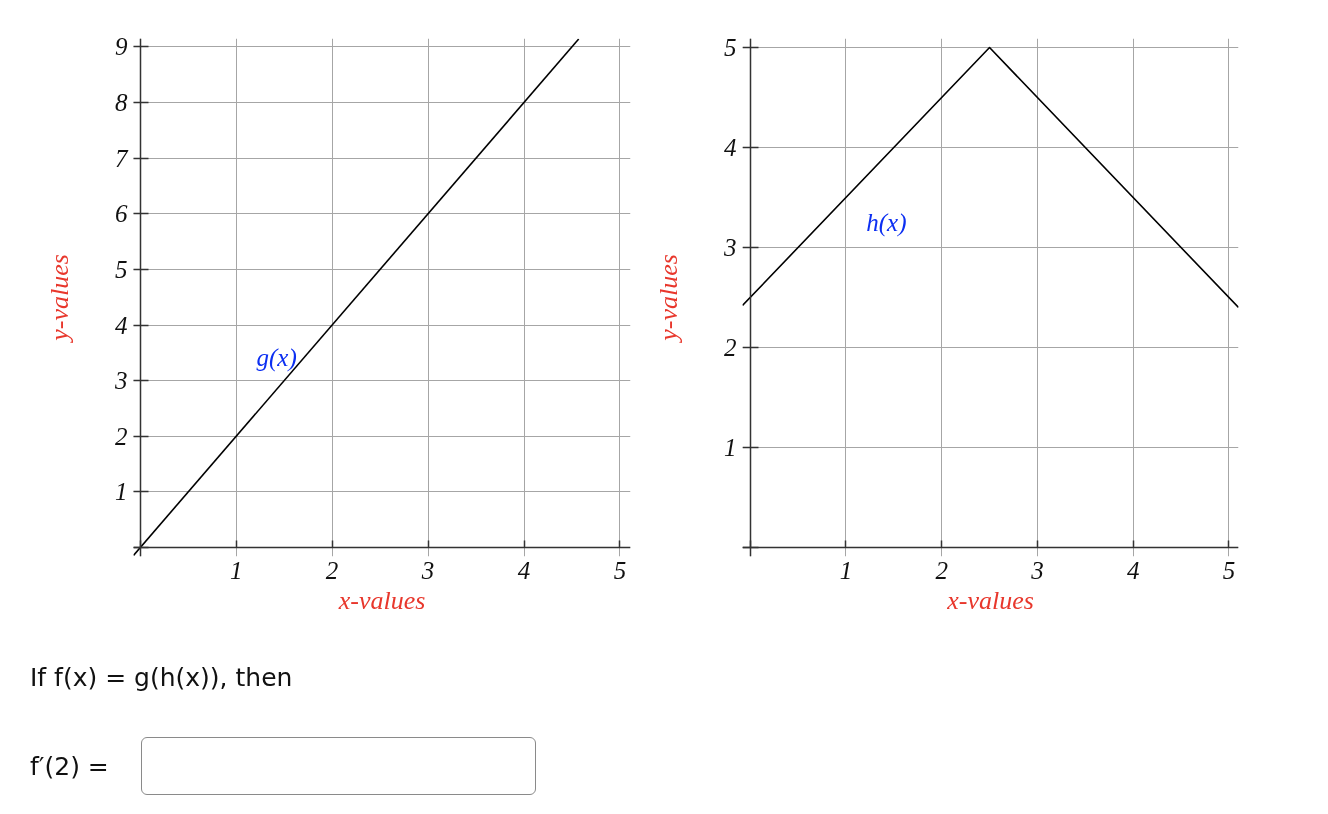  Describe the element at coordinates (276, 358) in the screenshot. I see `annotation: g(x)` at that location.